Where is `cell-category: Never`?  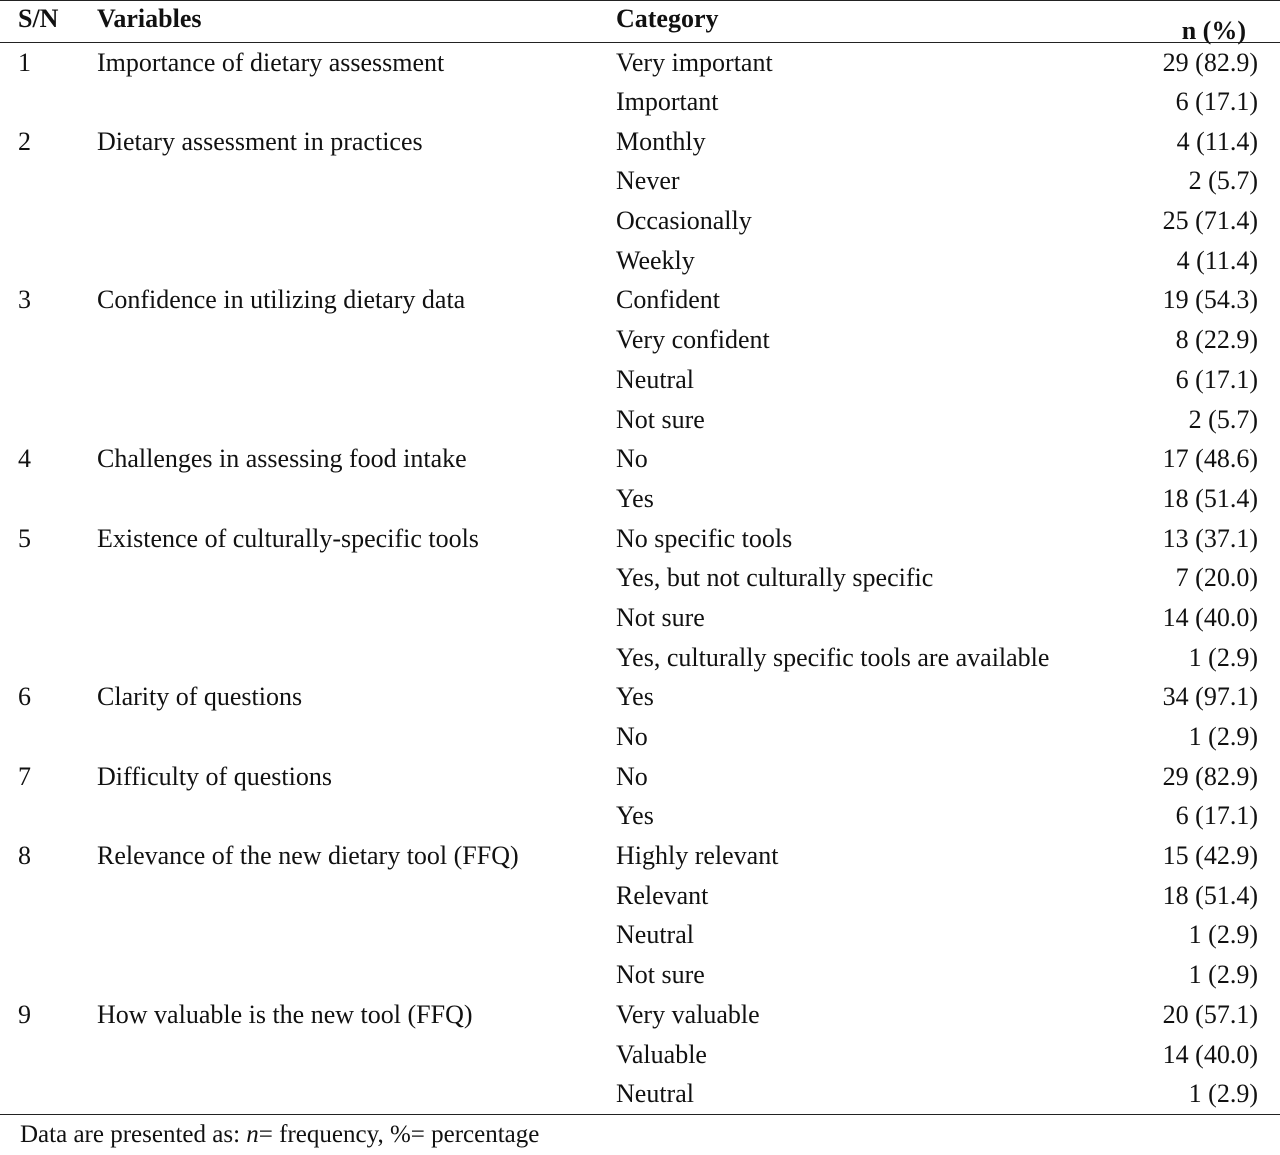
cell-category: Never is located at coordinates (648, 181).